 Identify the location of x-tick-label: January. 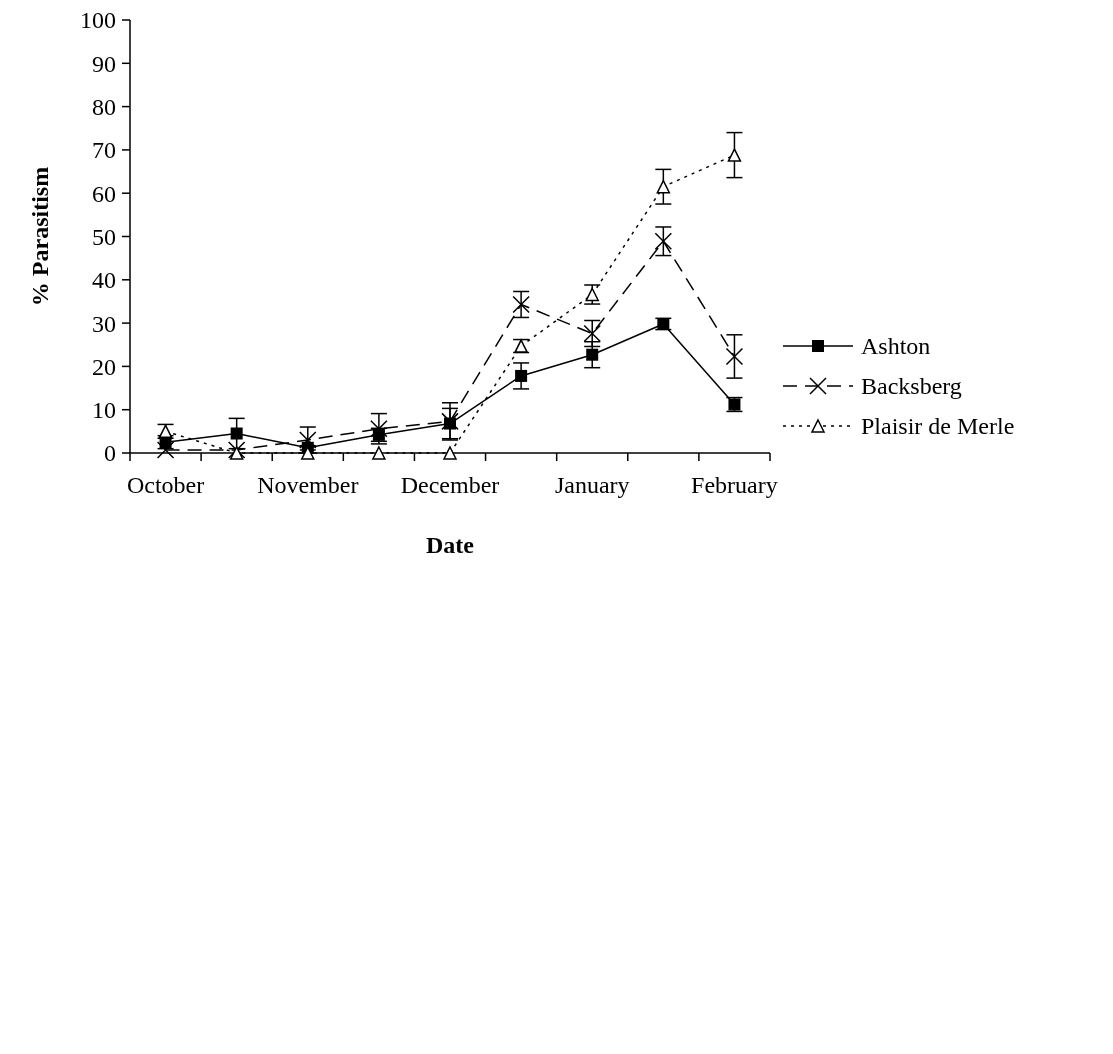
(592, 485).